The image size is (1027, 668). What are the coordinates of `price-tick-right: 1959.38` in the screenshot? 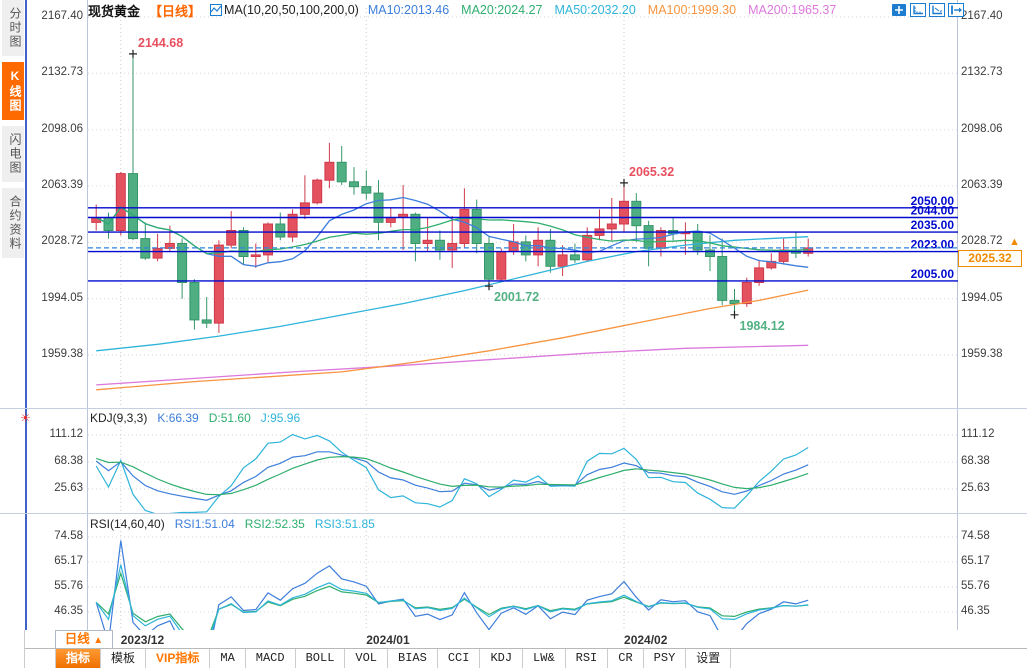 It's located at (982, 354).